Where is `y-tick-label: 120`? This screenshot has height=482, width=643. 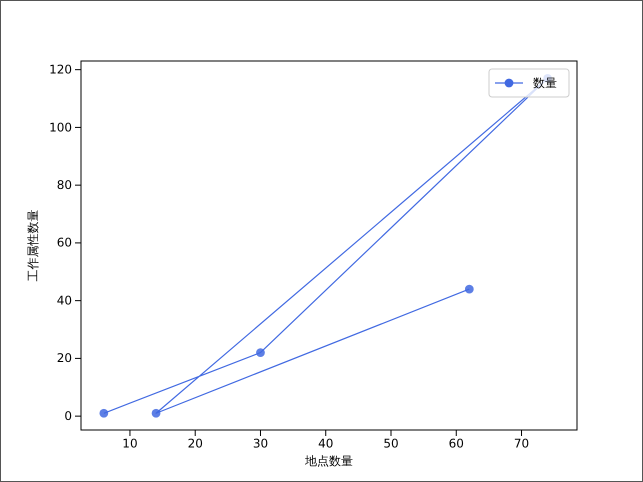
y-tick-label: 120 is located at coordinates (60, 69).